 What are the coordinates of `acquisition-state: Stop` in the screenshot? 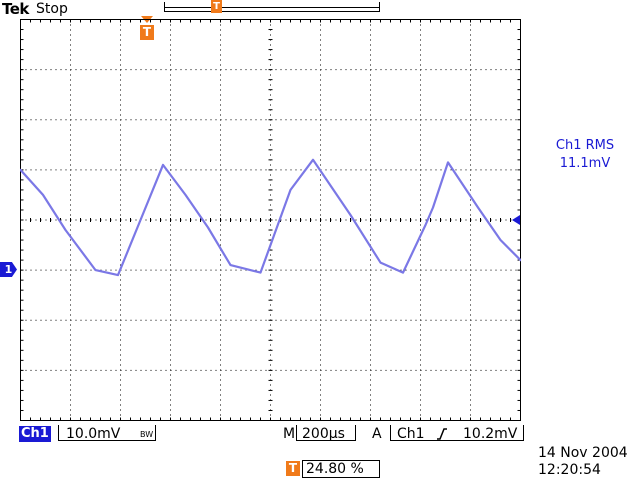 It's located at (52, 9).